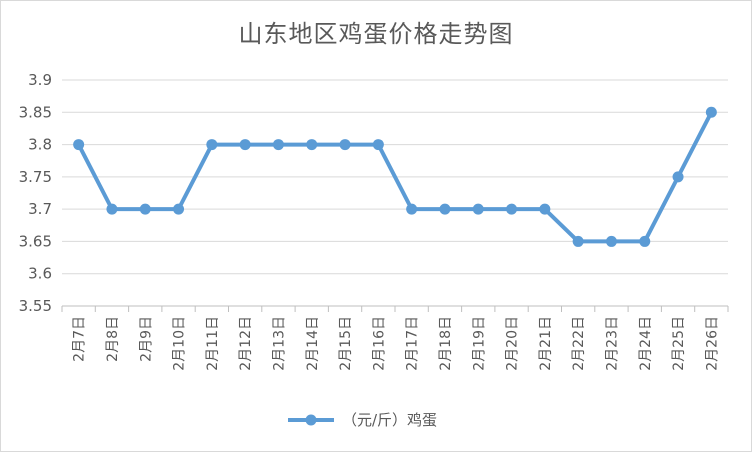 This screenshot has height=452, width=752. What do you see at coordinates (35, 177) in the screenshot?
I see `y-tick-label: 3.75` at bounding box center [35, 177].